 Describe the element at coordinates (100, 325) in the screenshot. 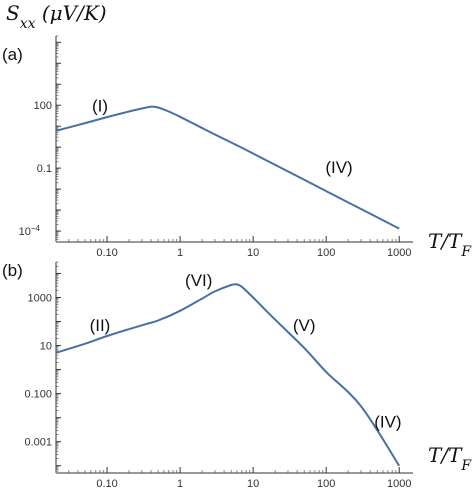

I see `region-label: (II)` at that location.